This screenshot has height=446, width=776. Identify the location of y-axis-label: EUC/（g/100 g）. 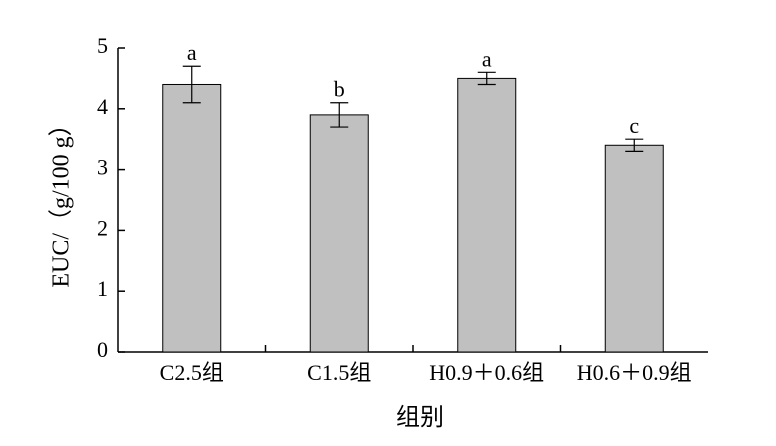
(62, 199).